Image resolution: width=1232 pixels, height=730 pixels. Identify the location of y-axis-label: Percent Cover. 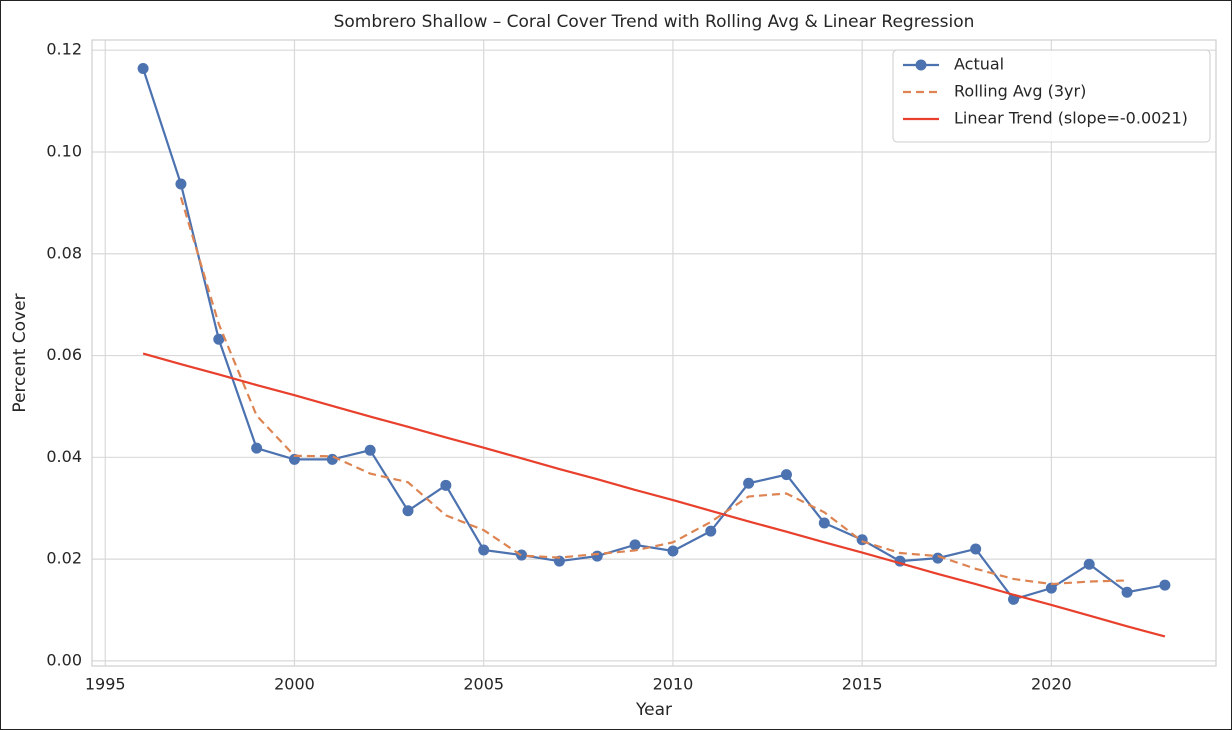
(20, 352).